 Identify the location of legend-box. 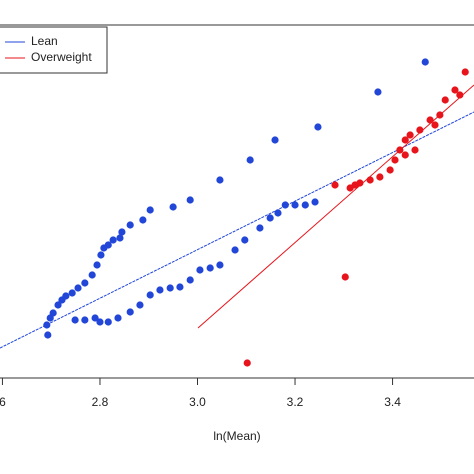
(54, 50).